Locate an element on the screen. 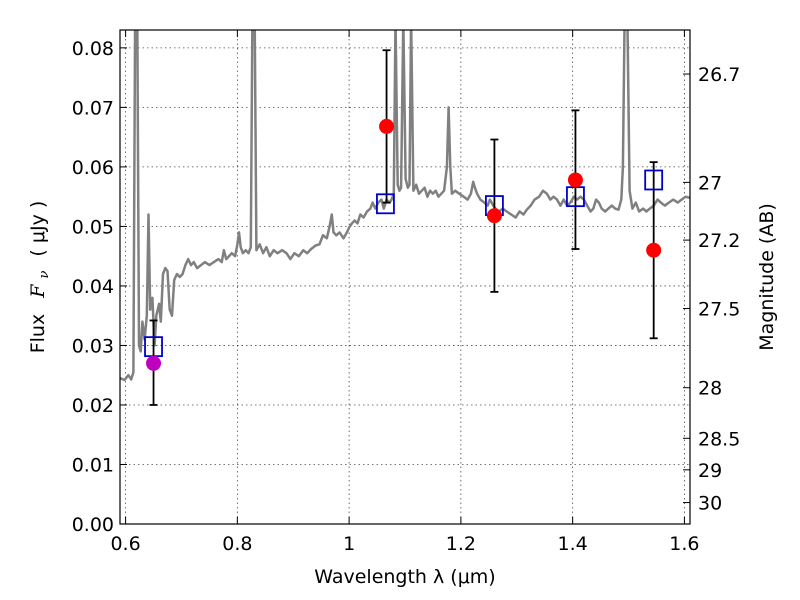 This screenshot has width=800, height=600. x-tick-label-4: 1.4 is located at coordinates (573, 544).